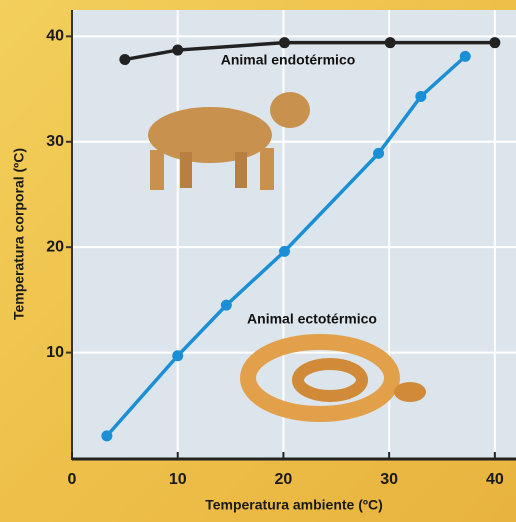 This screenshot has height=522, width=516. Describe the element at coordinates (72, 479) in the screenshot. I see `x-tick-label: 0` at that location.